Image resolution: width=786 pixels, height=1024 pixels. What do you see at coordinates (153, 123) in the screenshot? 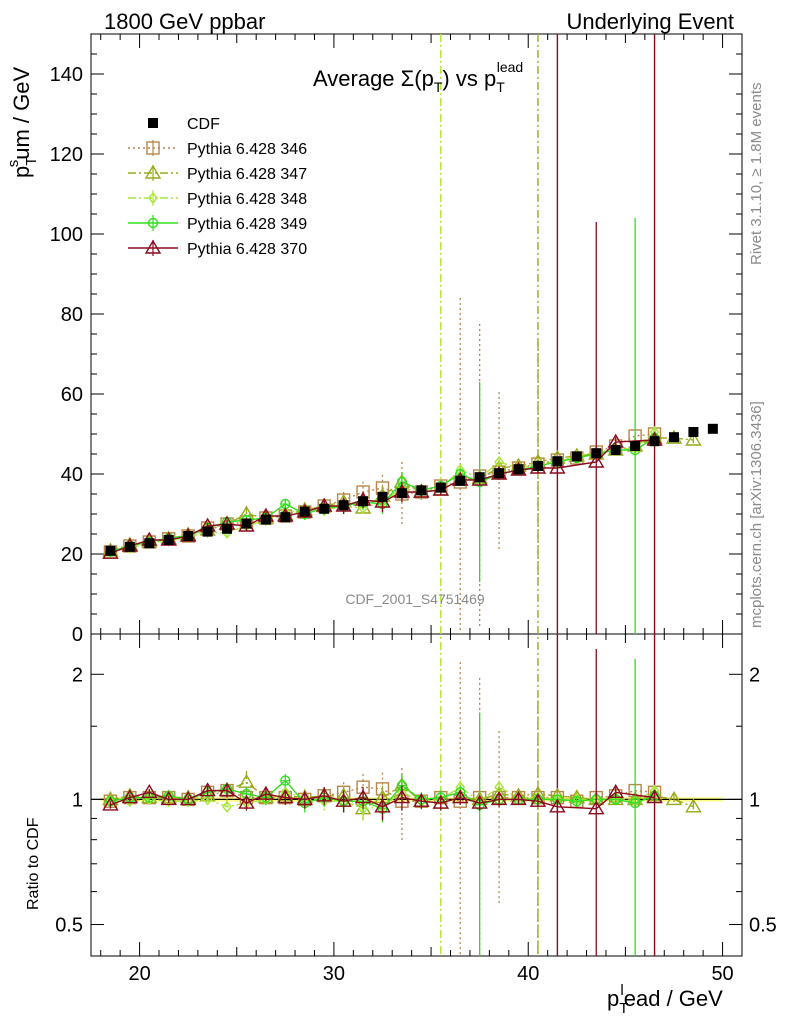
I see `legend-marker-cdf` at bounding box center [153, 123].